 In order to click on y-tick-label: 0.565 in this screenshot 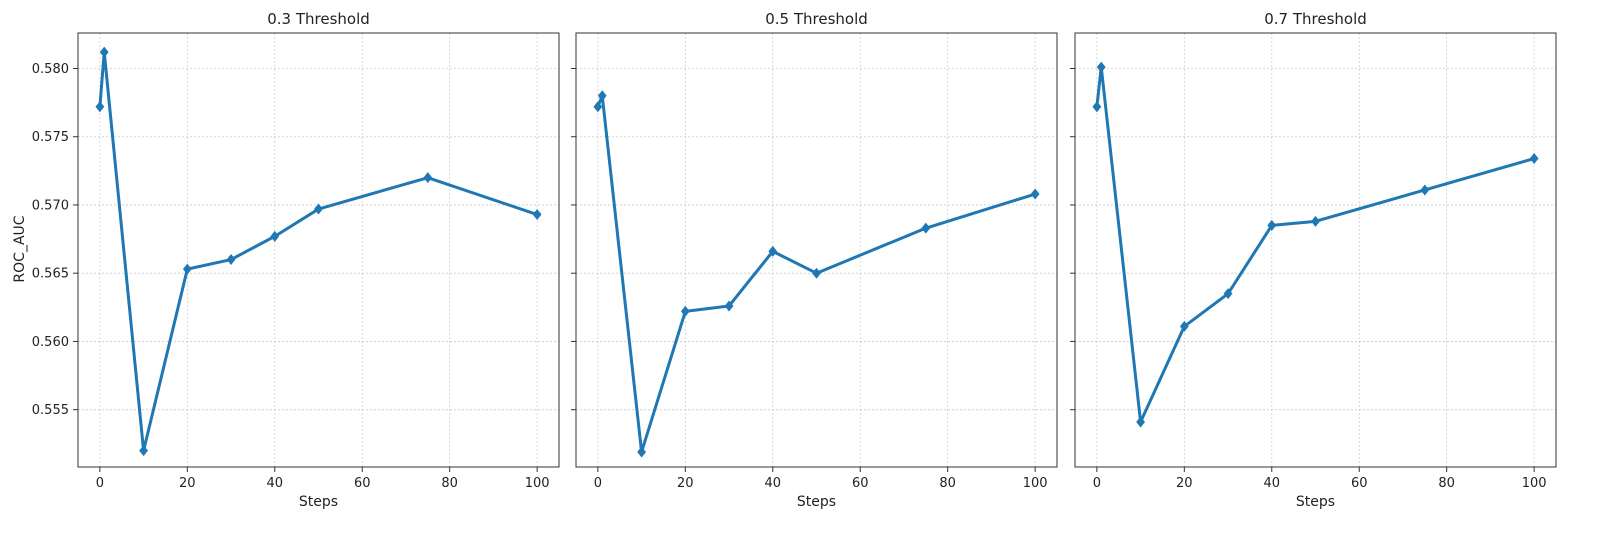, I will do `click(50, 274)`.